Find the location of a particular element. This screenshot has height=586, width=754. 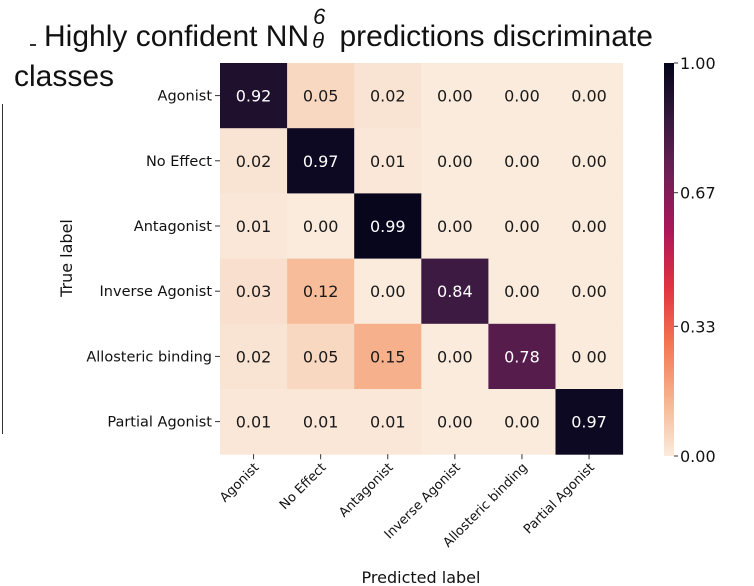

title-subscript: θ is located at coordinates (318, 40).